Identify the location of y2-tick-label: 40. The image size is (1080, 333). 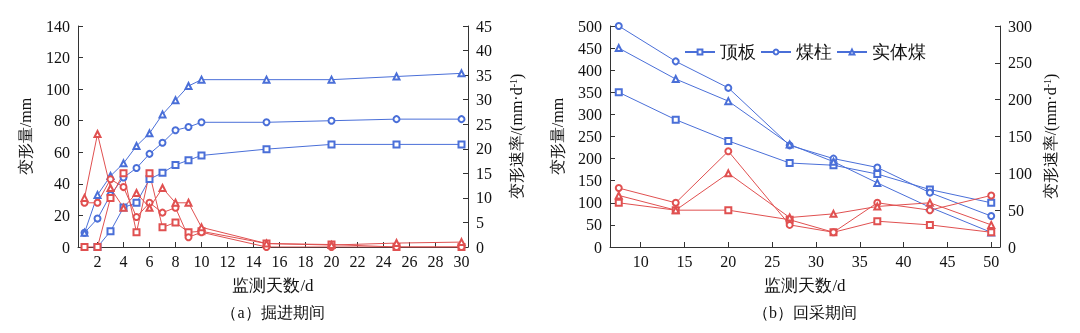
(484, 51).